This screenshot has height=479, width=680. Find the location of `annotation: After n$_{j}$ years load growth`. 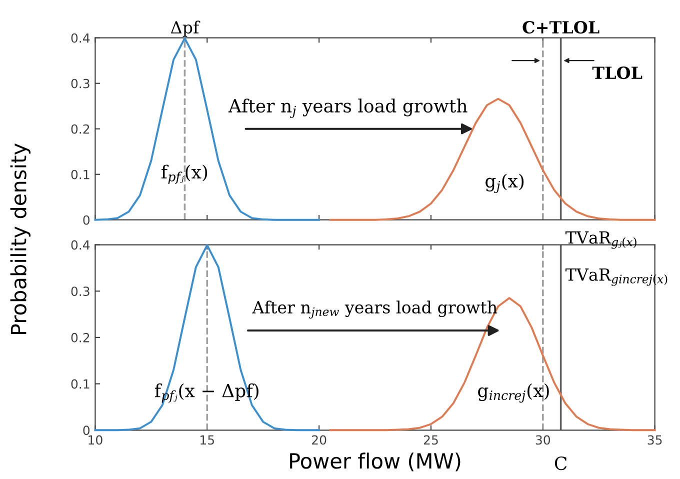

annotation: After n$_{j}$ years load growth is located at coordinates (348, 108).